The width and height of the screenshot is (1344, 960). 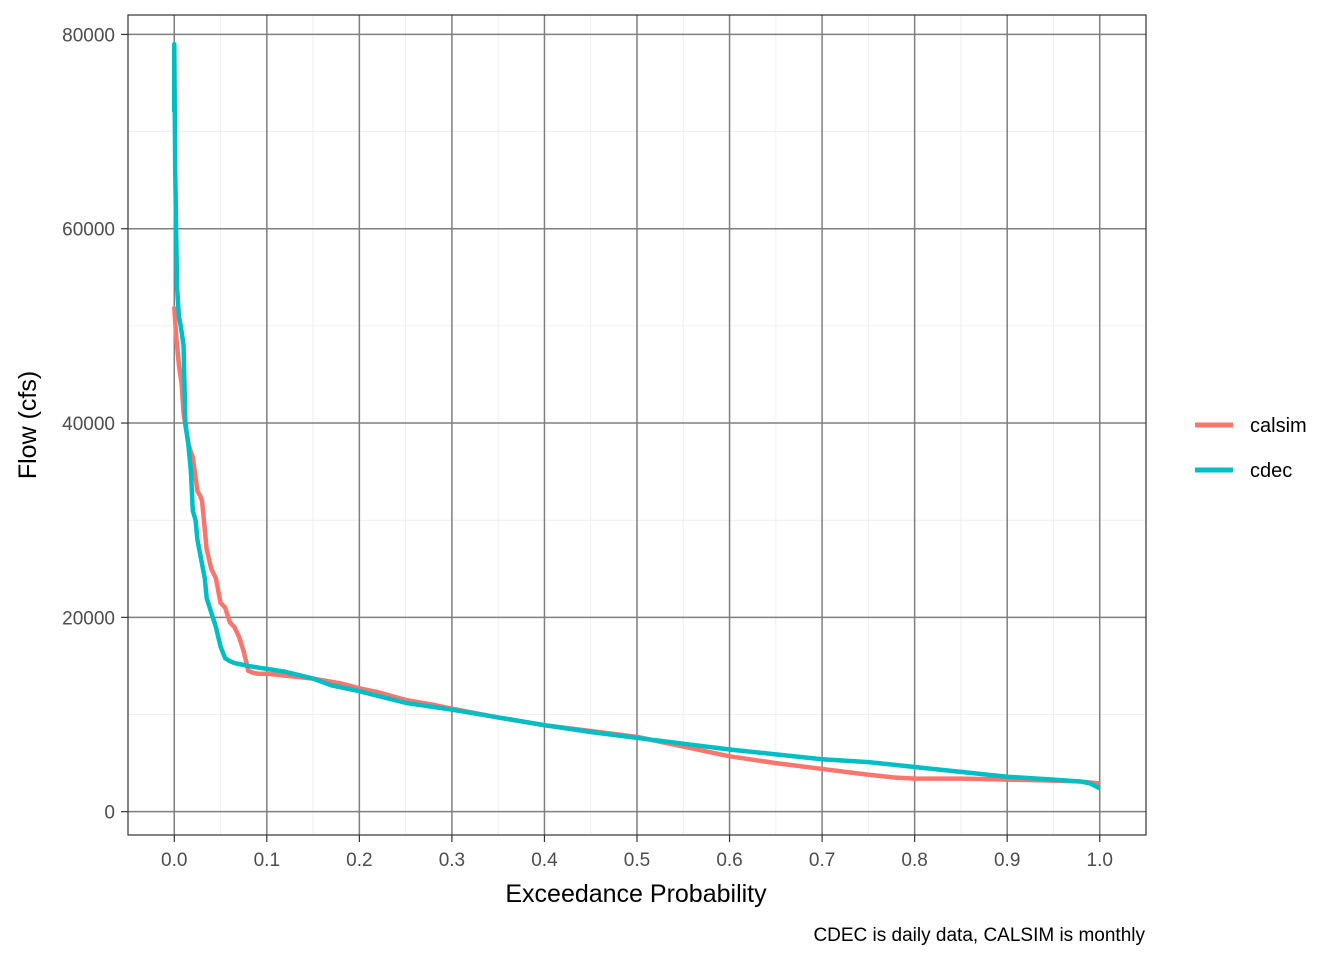 What do you see at coordinates (1278, 426) in the screenshot?
I see `legend-label-calsim: calsim` at bounding box center [1278, 426].